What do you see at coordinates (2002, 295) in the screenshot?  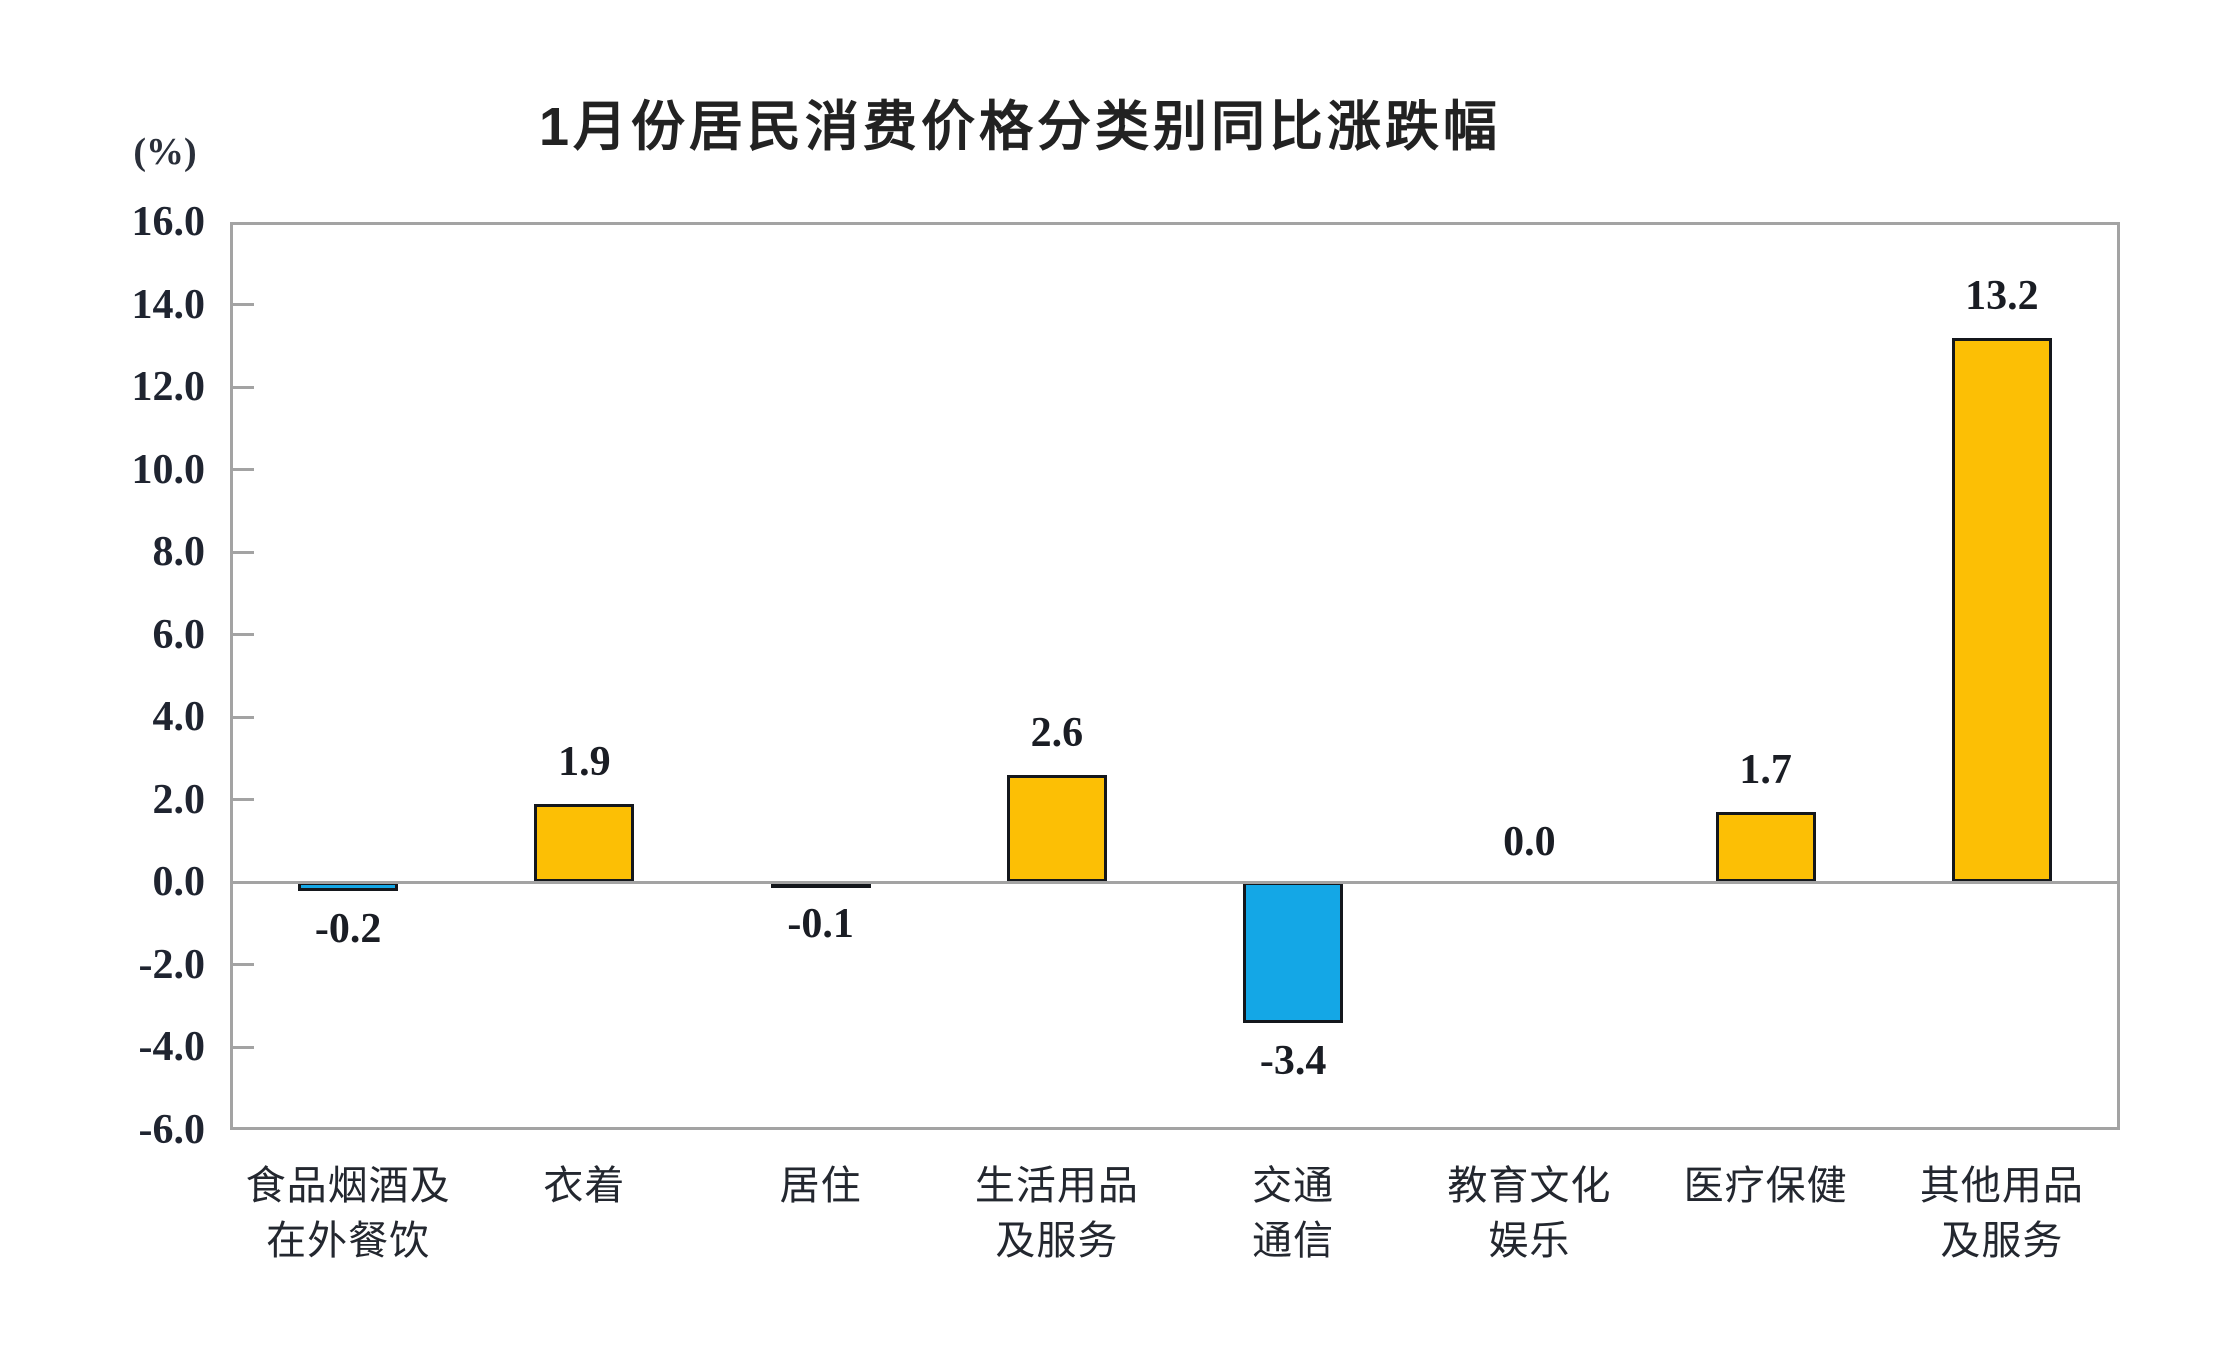 I see `bar-value-label: 13.2` at bounding box center [2002, 295].